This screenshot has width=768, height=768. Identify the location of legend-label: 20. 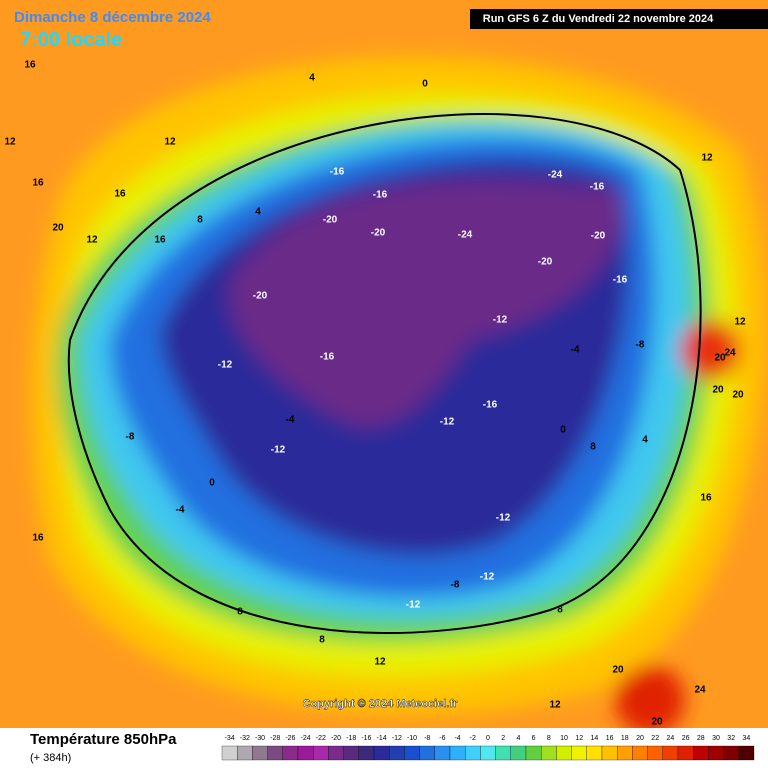
(640, 738).